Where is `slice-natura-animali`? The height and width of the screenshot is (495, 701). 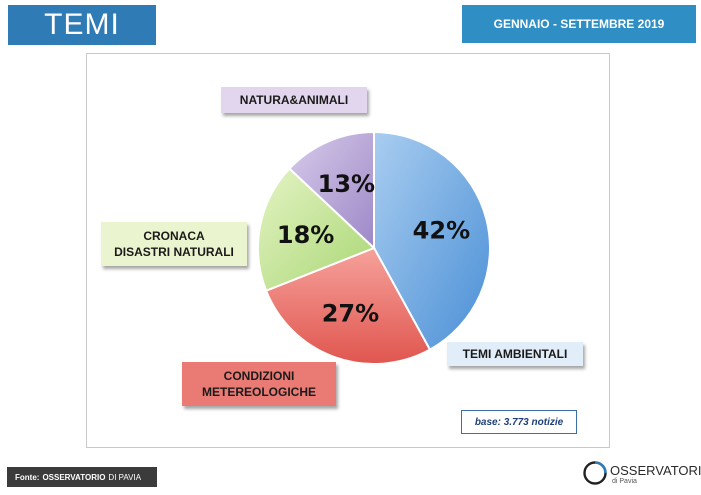 slice-natura-animali is located at coordinates (331, 190).